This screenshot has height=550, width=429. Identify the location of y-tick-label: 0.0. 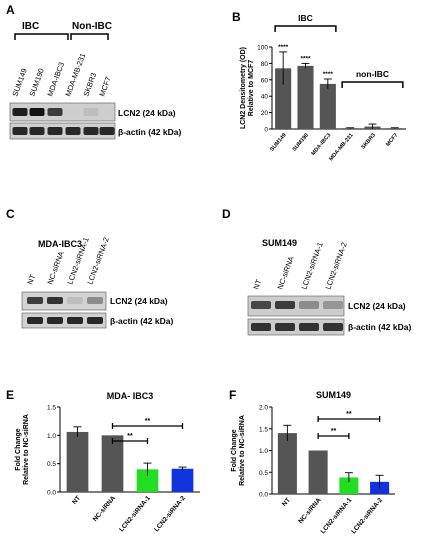
(51, 493).